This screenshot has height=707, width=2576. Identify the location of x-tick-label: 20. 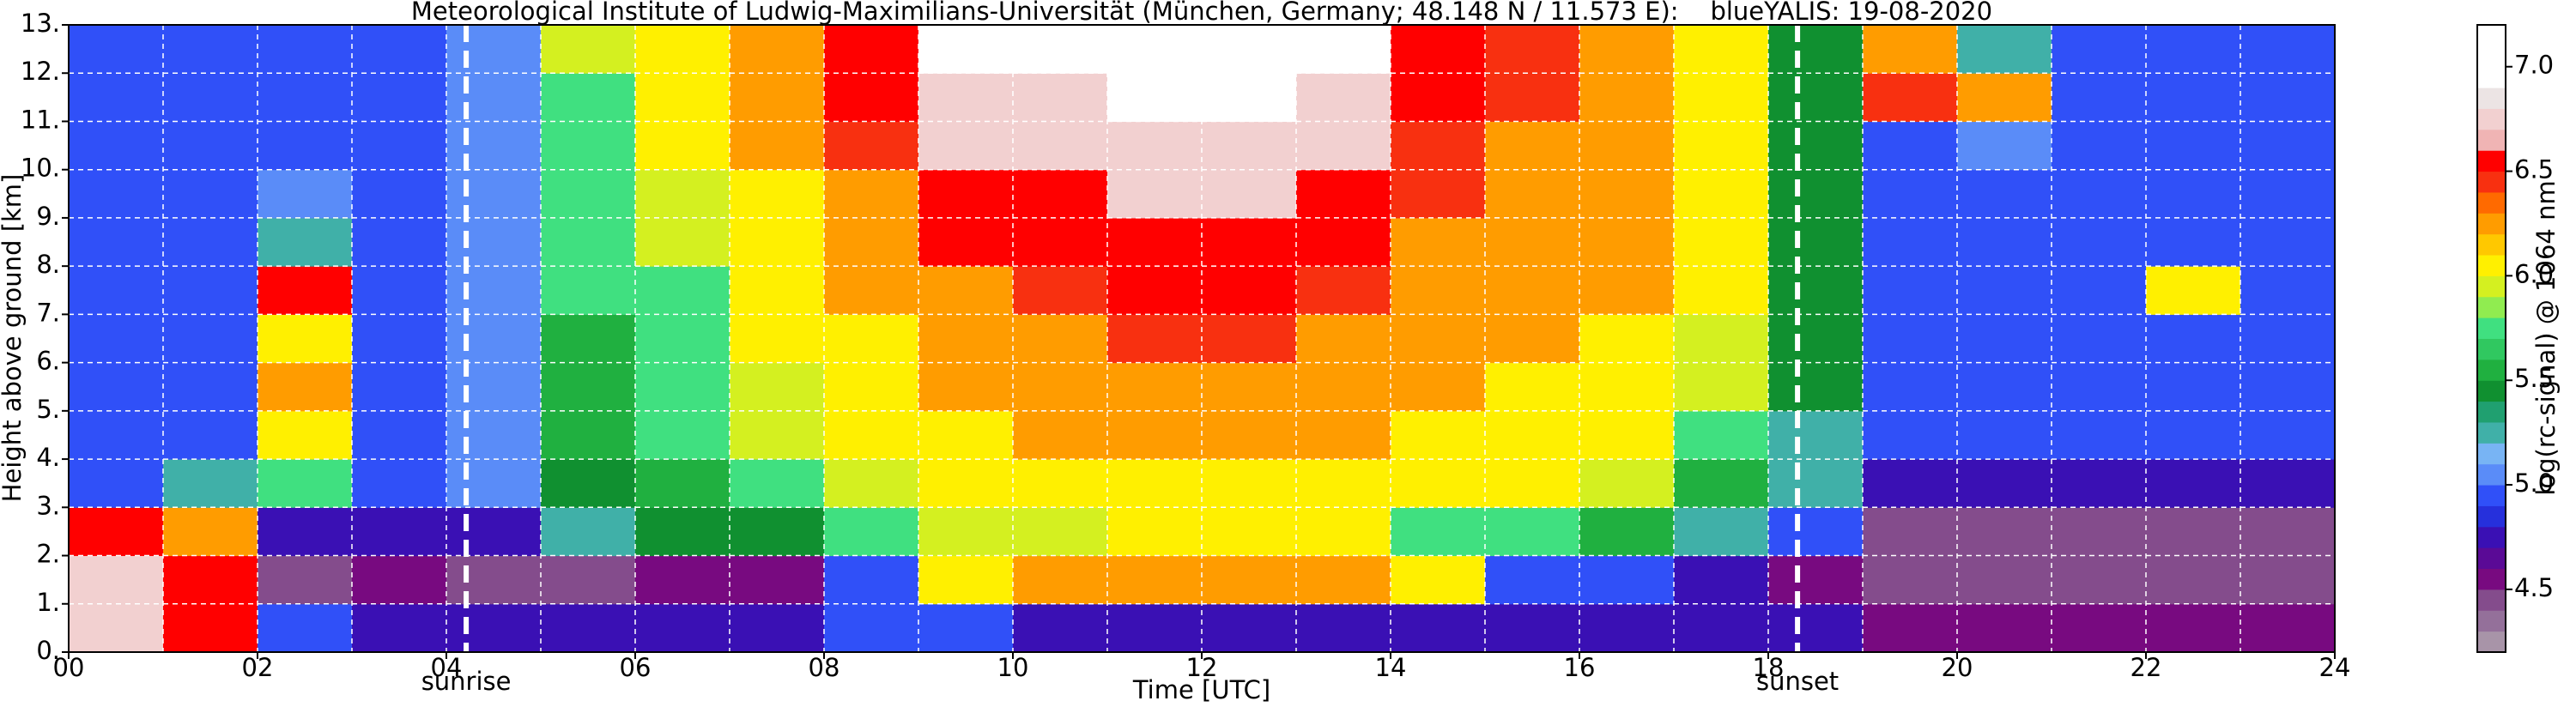
(1957, 667).